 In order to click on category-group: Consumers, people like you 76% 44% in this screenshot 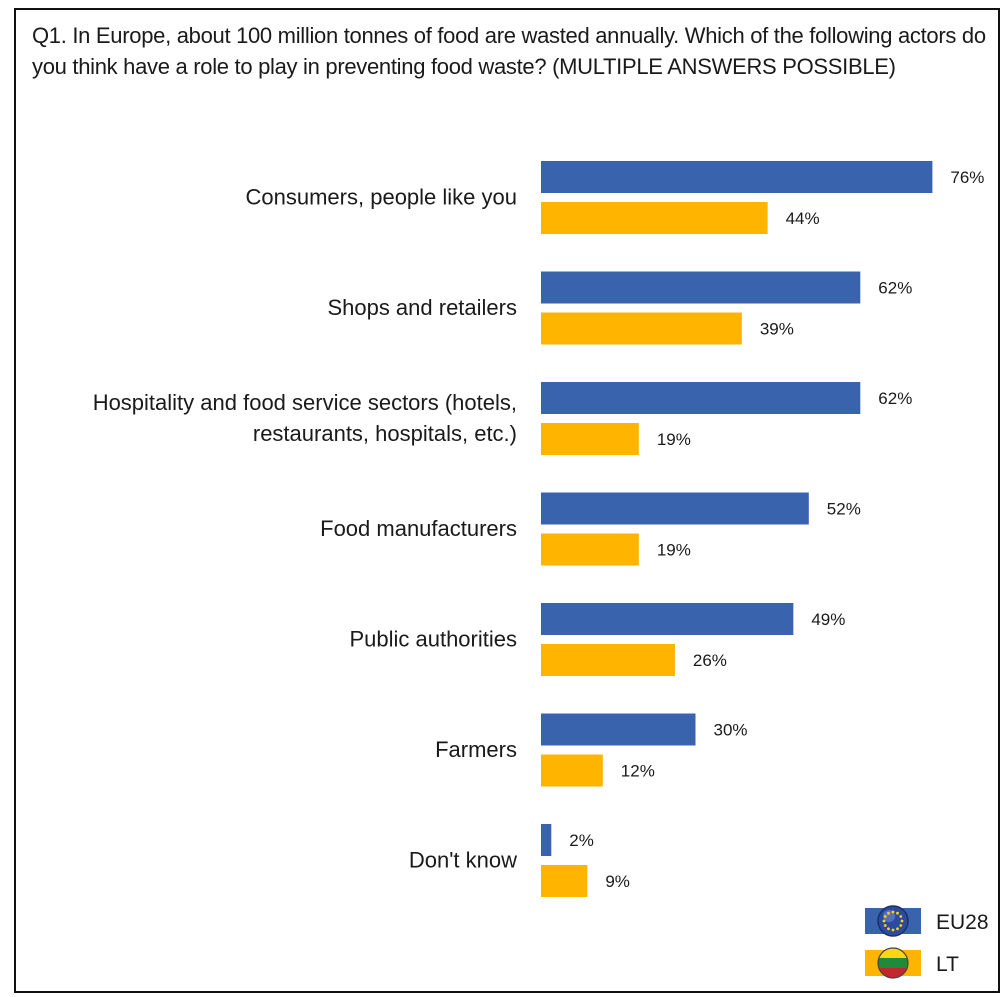, I will do `click(615, 197)`.